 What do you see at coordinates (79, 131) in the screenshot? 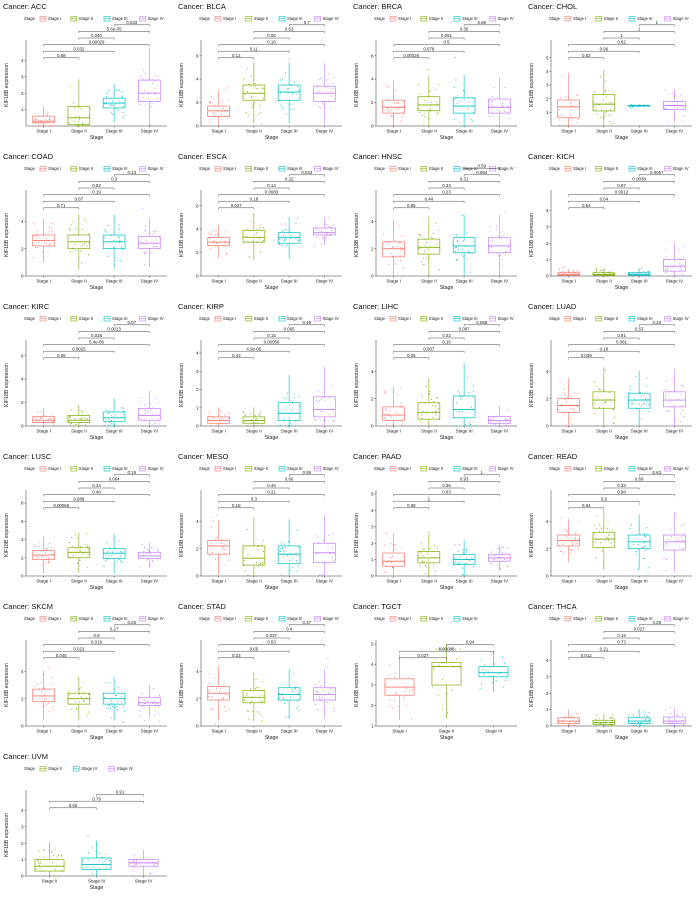
I see `x-tick-label: Stage II` at bounding box center [79, 131].